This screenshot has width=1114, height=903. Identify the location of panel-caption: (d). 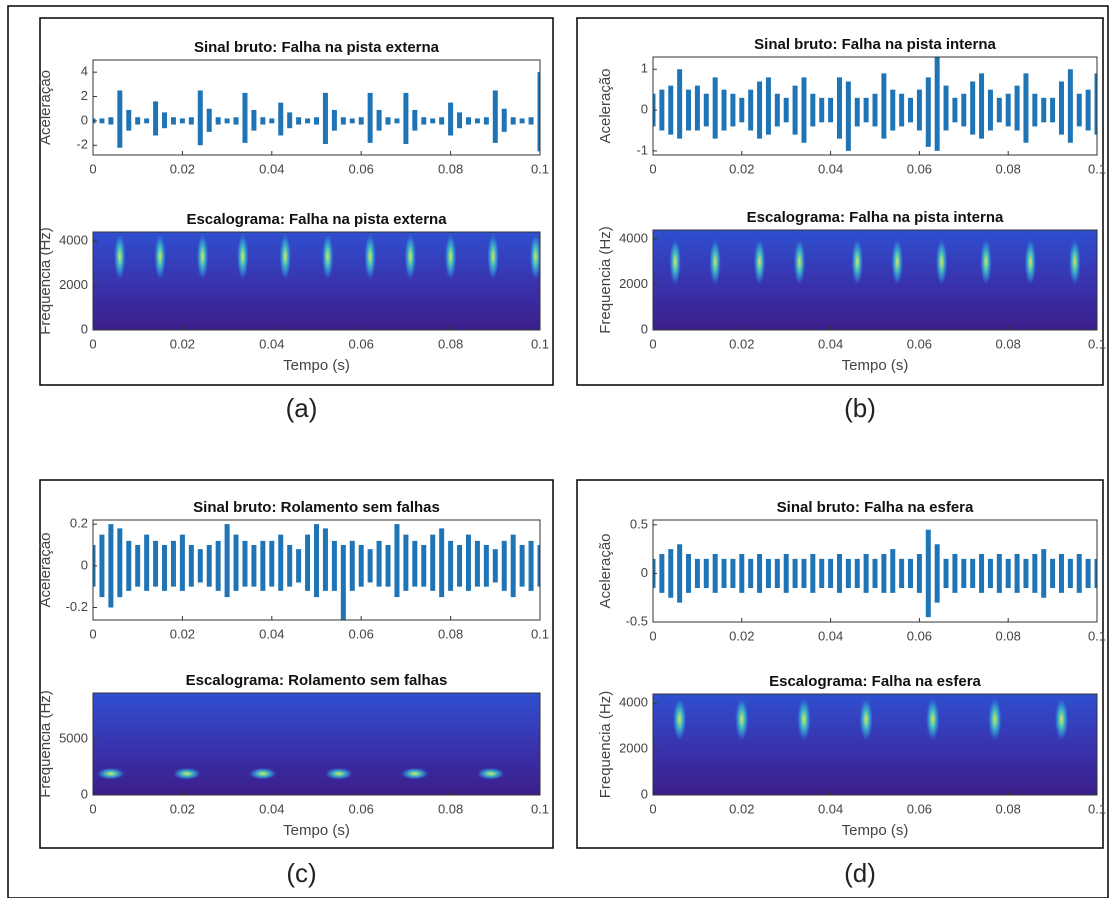
(860, 873).